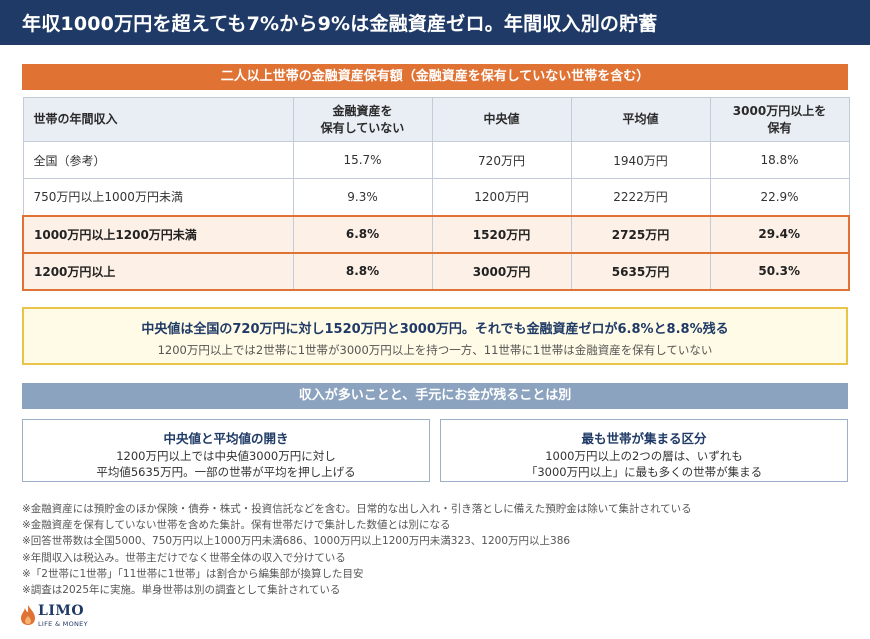  I want to click on over-30m-cell: 29.4%, so click(779, 234).